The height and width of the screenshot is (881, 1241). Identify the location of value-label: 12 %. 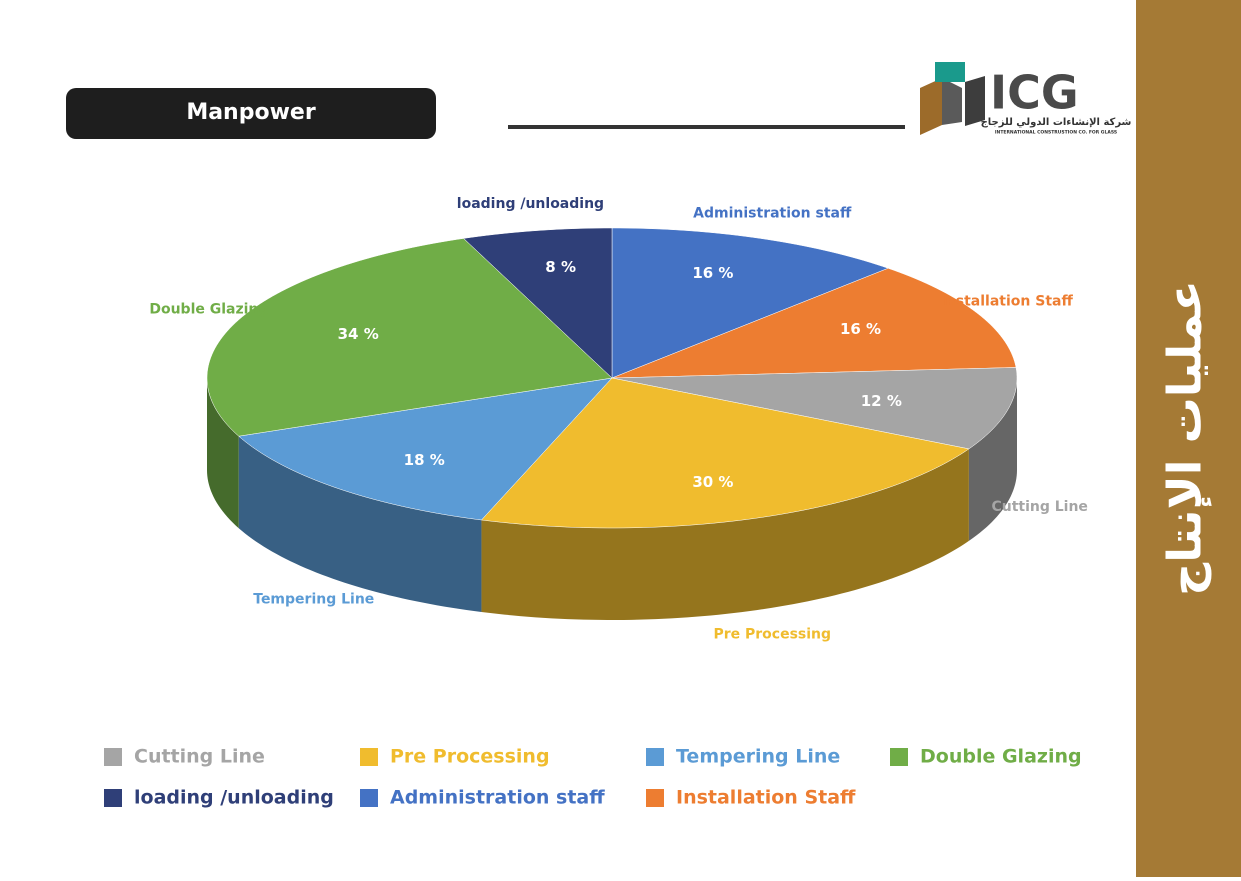
(881, 401).